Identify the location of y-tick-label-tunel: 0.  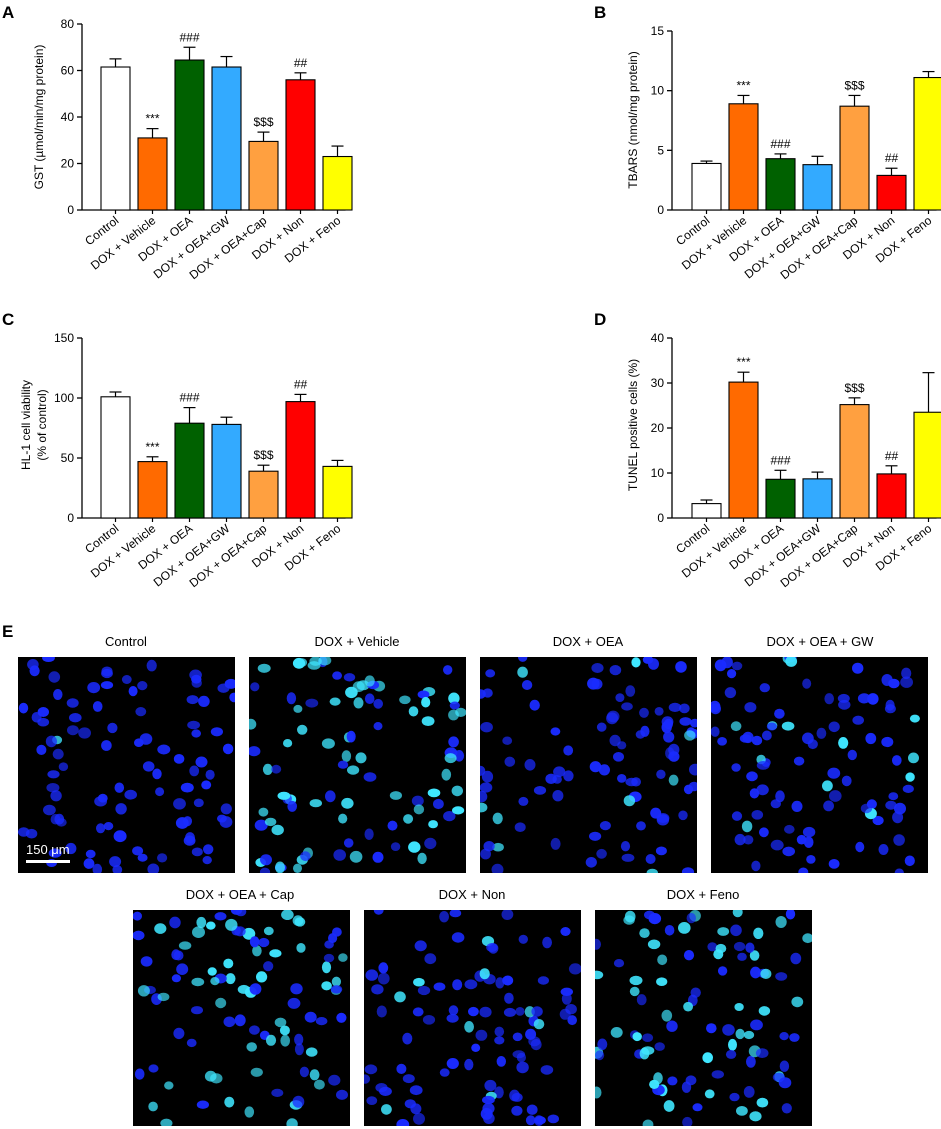
(660, 518).